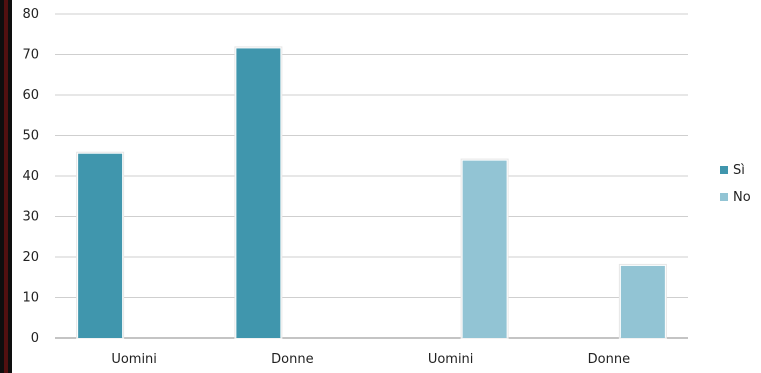 Image resolution: width=761 pixels, height=373 pixels. Describe the element at coordinates (30, 14) in the screenshot. I see `y-tick-label: 80` at that location.